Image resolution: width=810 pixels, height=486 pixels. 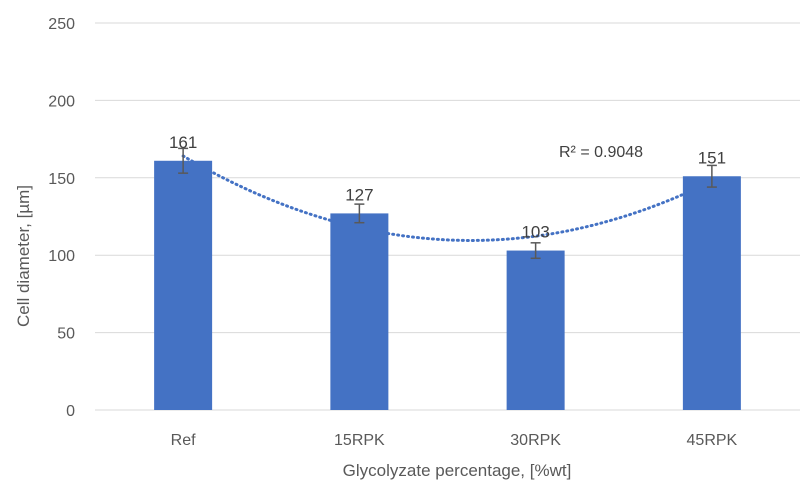 What do you see at coordinates (61, 256) in the screenshot?
I see `y-tick-label: 100` at bounding box center [61, 256].